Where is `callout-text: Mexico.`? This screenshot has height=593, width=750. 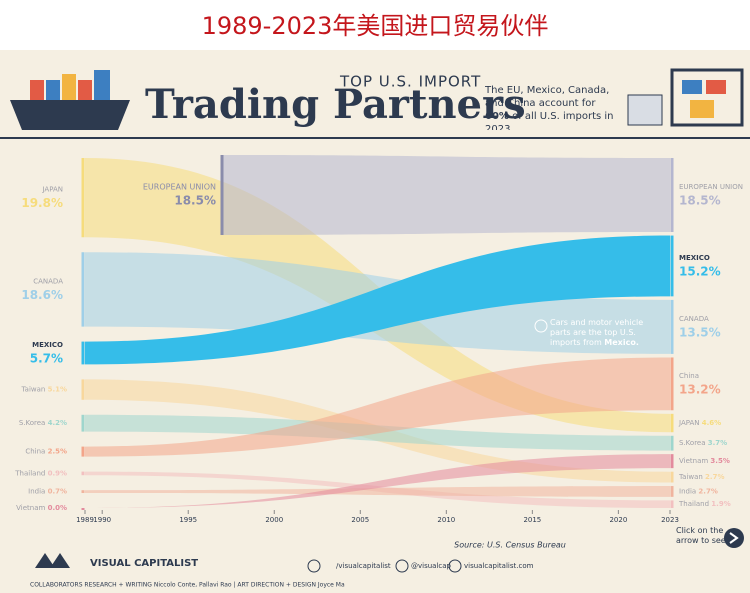
callout-text: Mexico. is located at coordinates (621, 342).